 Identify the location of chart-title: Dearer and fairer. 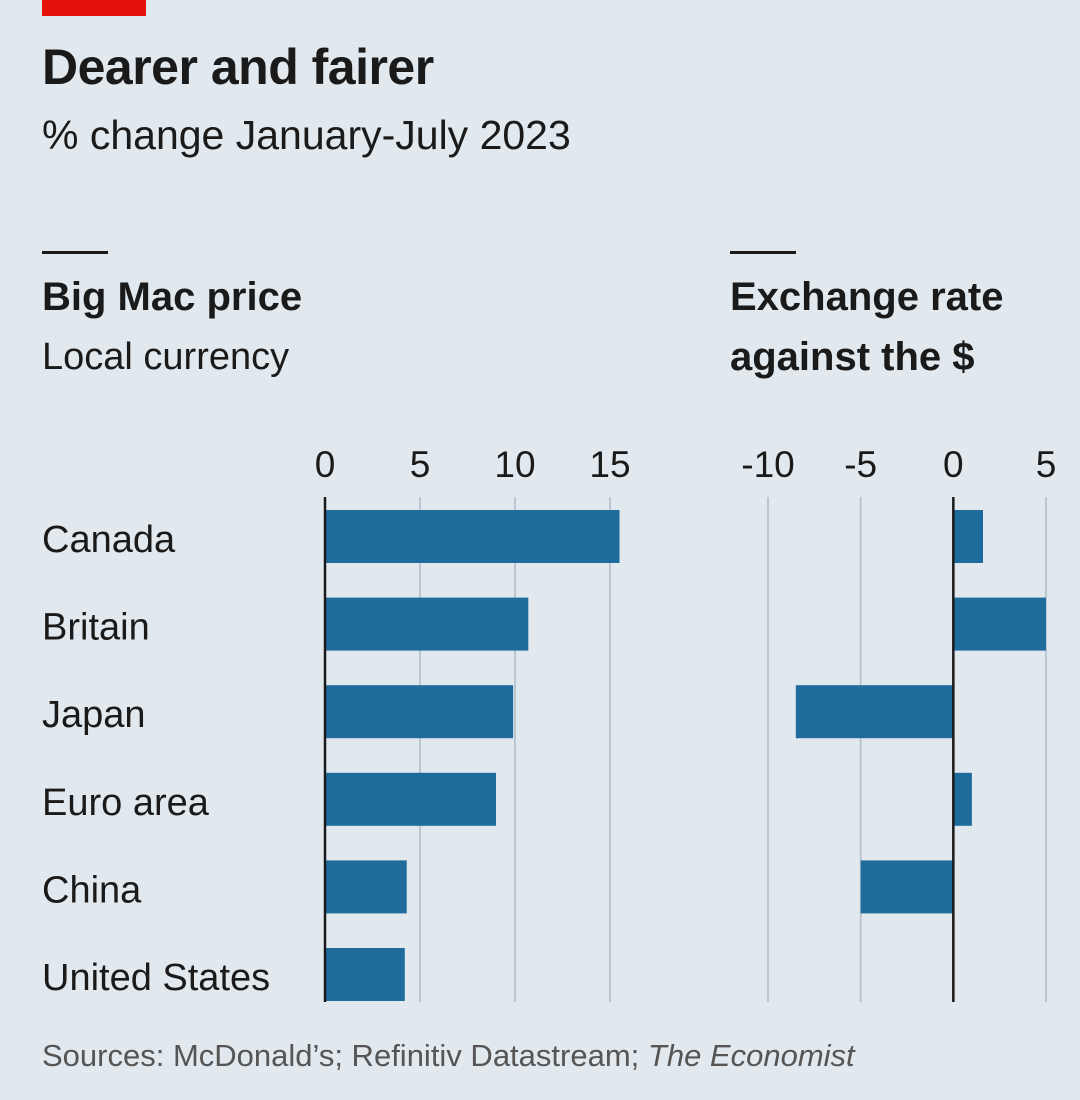
(238, 67).